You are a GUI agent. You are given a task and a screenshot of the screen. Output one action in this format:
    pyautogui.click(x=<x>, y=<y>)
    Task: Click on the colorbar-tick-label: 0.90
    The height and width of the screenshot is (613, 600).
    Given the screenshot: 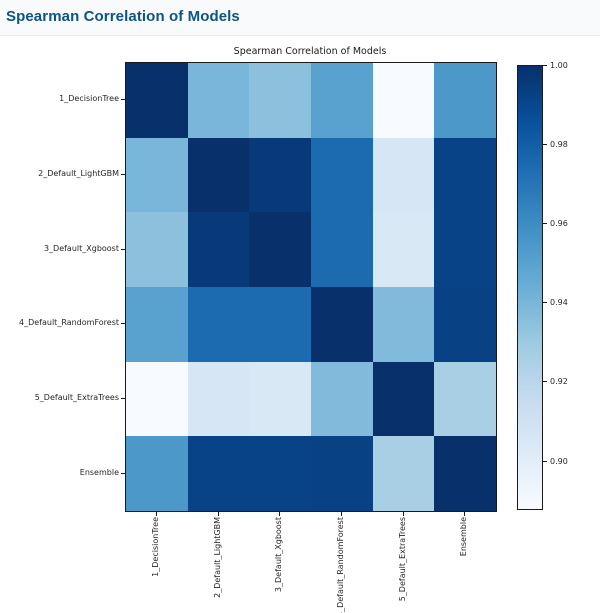 What is the action you would take?
    pyautogui.click(x=559, y=461)
    